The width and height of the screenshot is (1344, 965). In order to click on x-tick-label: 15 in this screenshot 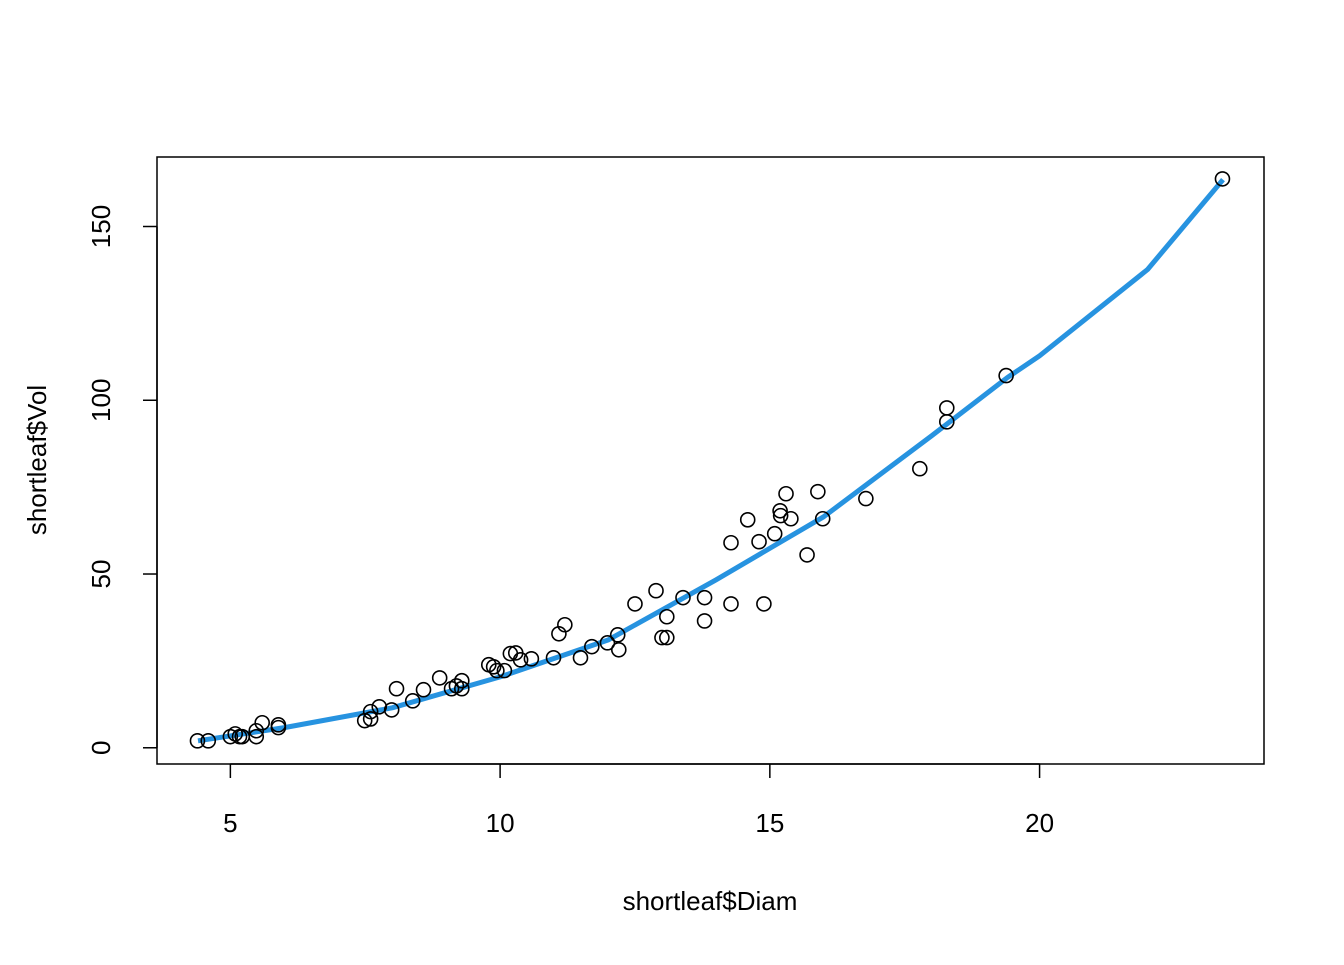, I will do `click(769, 823)`.